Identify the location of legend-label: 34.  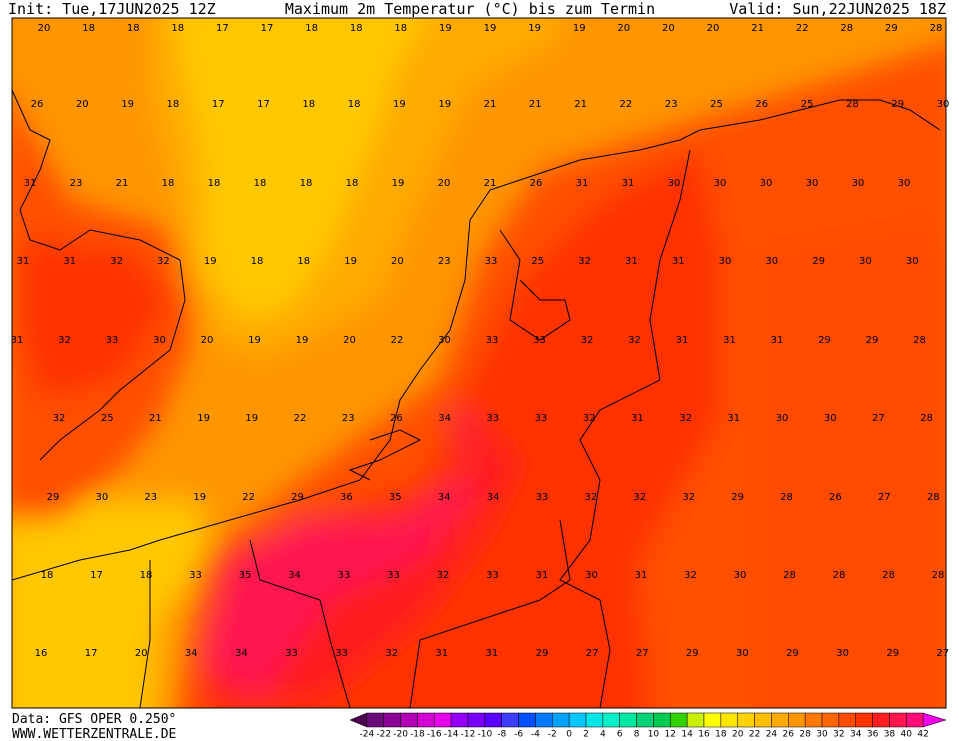
(856, 735).